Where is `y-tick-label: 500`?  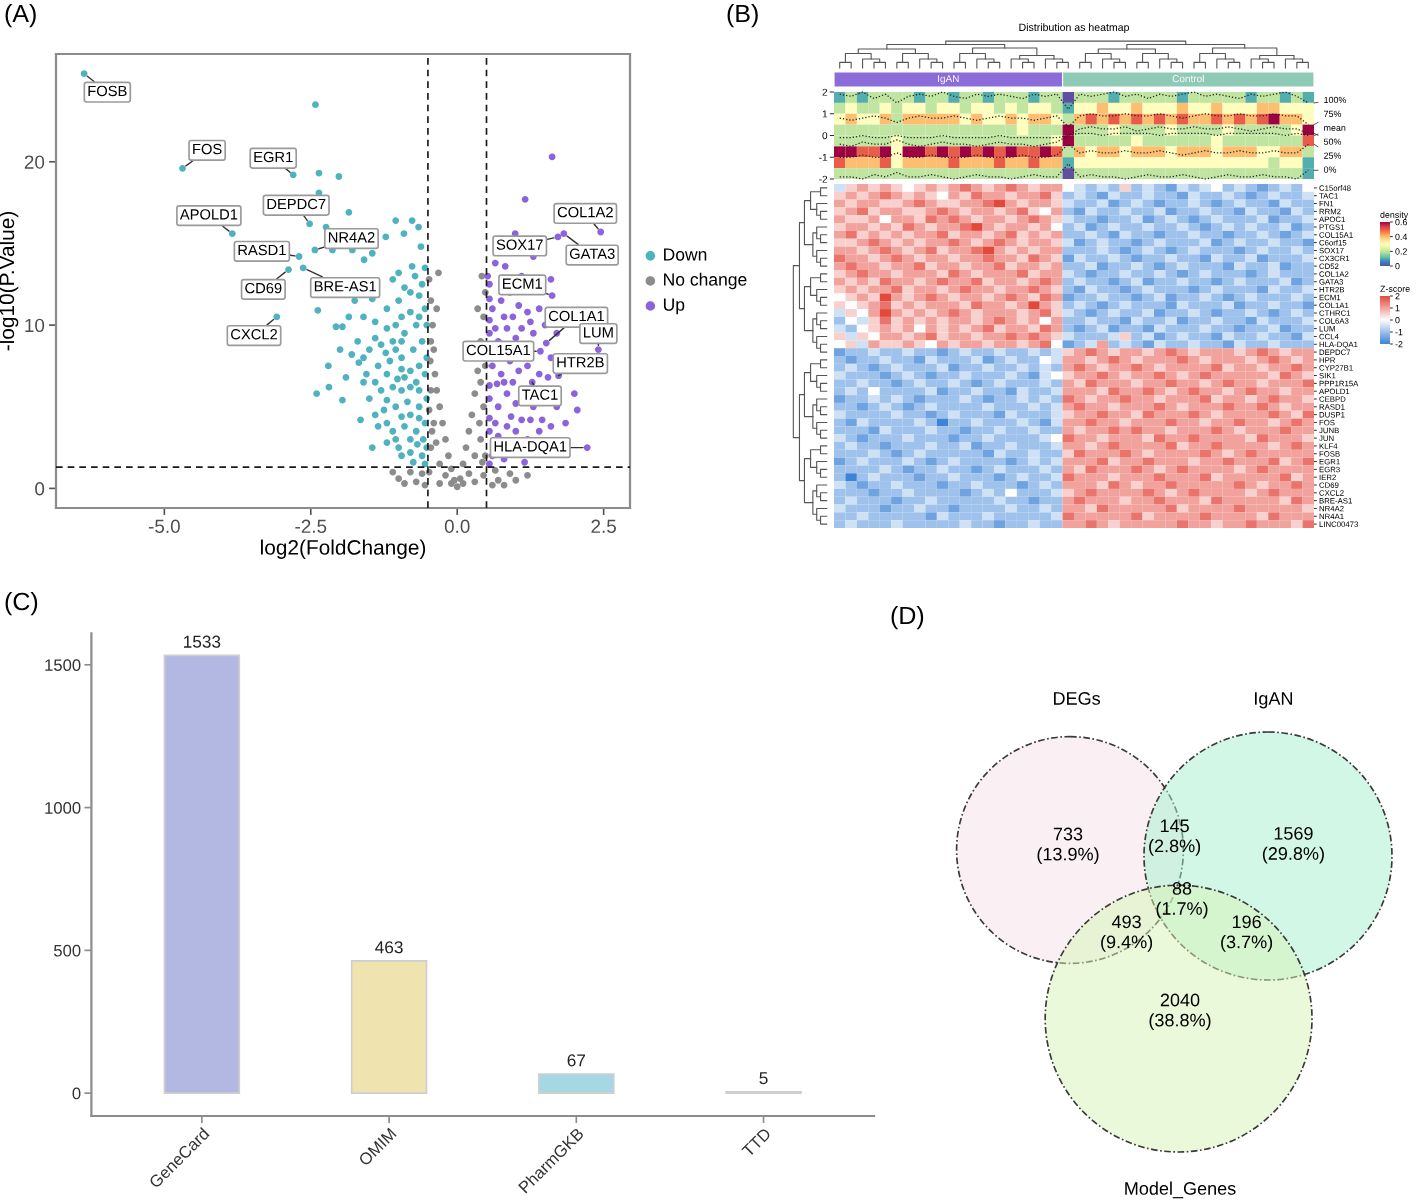
y-tick-label: 500 is located at coordinates (67, 950).